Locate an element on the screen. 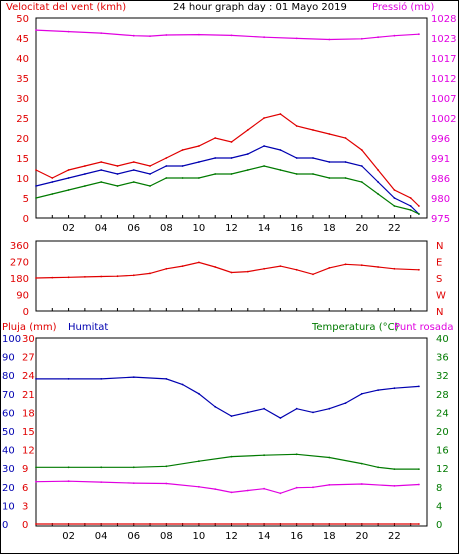 The image size is (459, 558). wind-y-tick-label: 20 is located at coordinates (22, 139).